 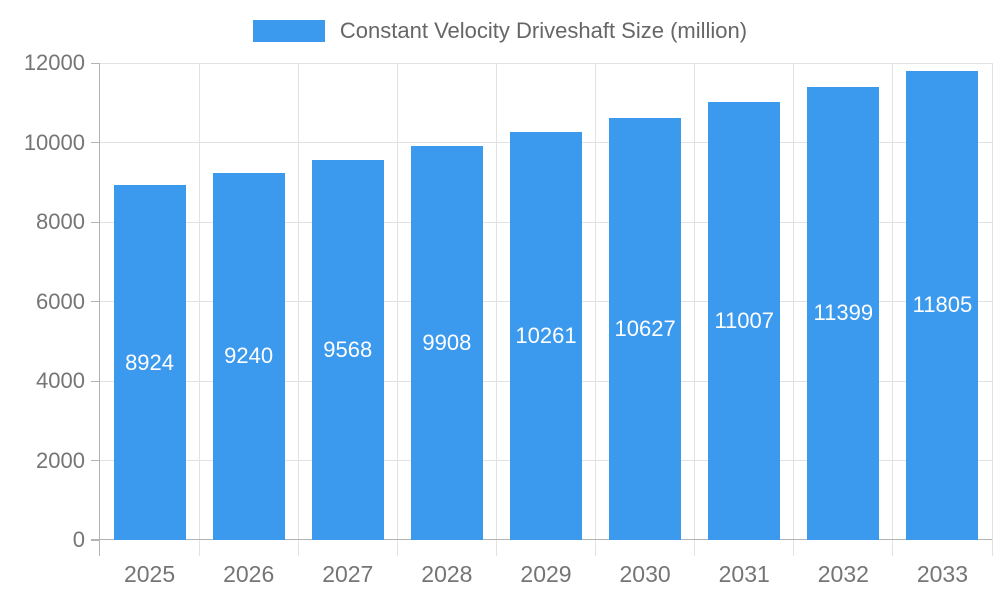 I want to click on y-axis-label: 2000, so click(x=60, y=460).